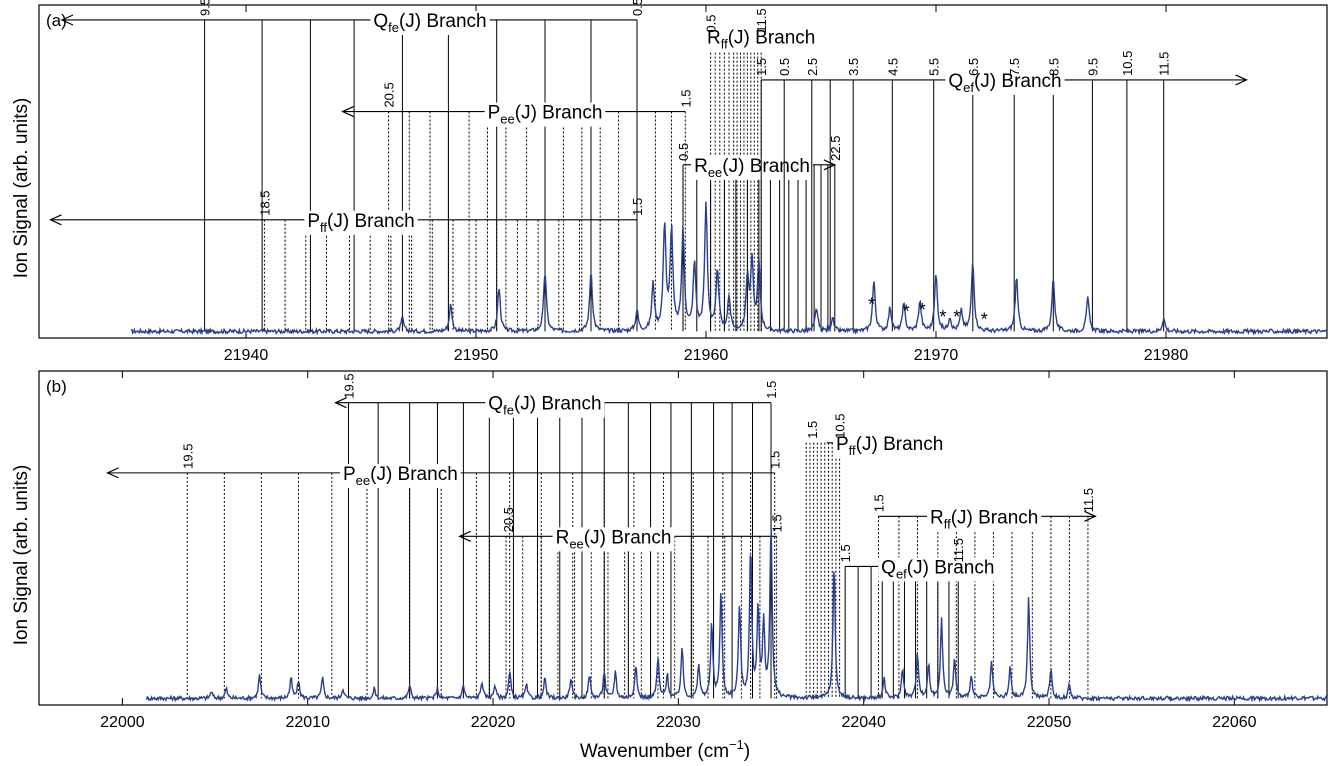 The height and width of the screenshot is (766, 1333). I want to click on x-tick-label: 21950, so click(476, 355).